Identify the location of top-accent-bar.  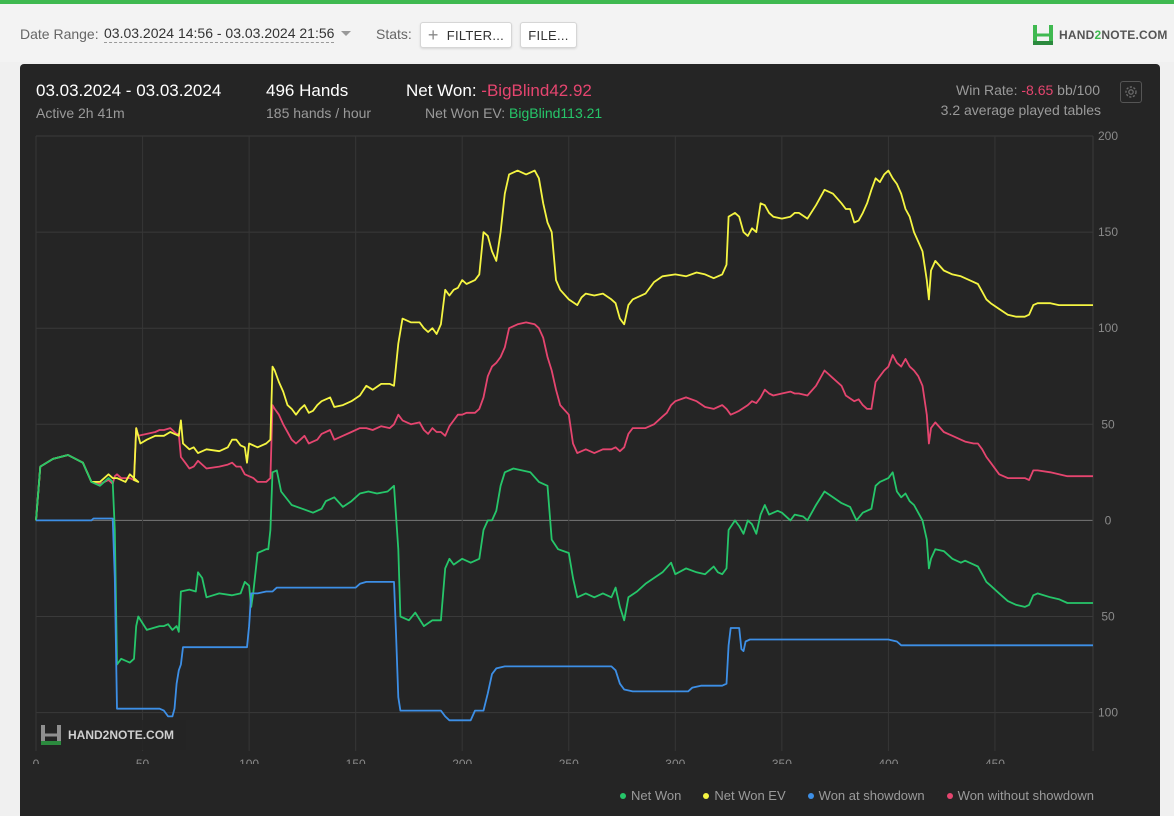
(587, 2).